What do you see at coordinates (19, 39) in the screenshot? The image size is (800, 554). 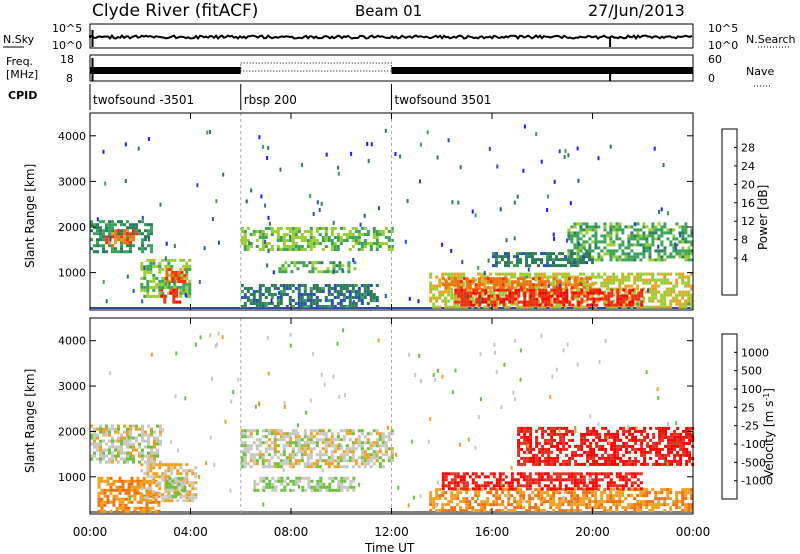 I see `noise-left-label: N.Sky` at bounding box center [19, 39].